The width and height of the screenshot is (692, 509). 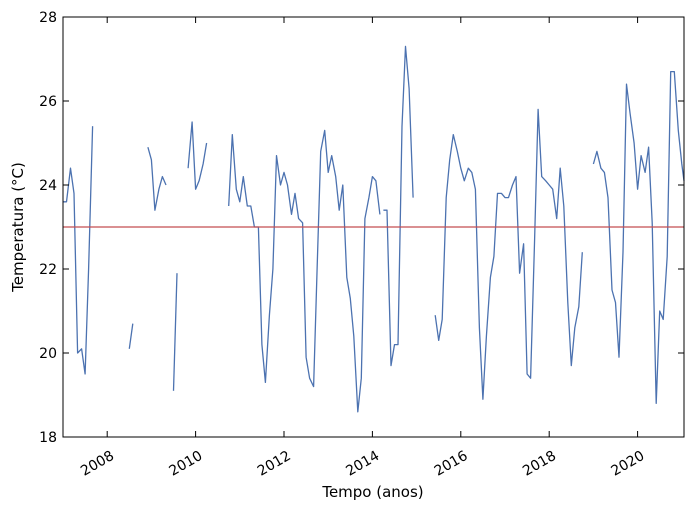 I want to click on x-tick-label: 2020, so click(x=628, y=464).